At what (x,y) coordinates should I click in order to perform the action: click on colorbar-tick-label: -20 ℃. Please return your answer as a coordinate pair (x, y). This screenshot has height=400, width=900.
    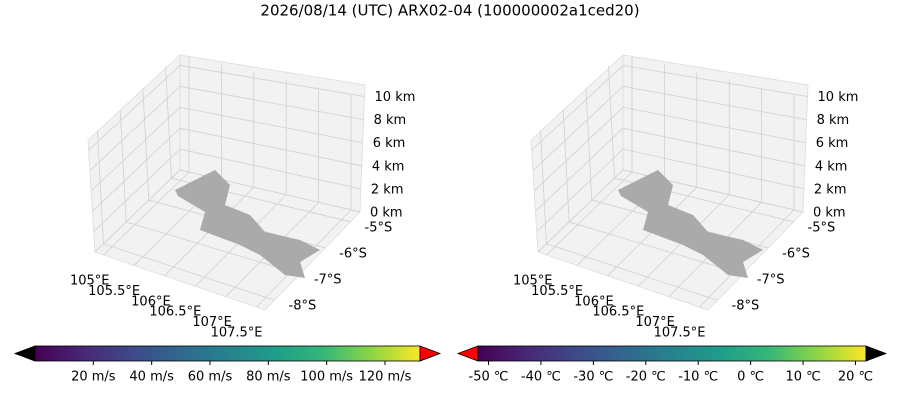
    Looking at the image, I should click on (646, 377).